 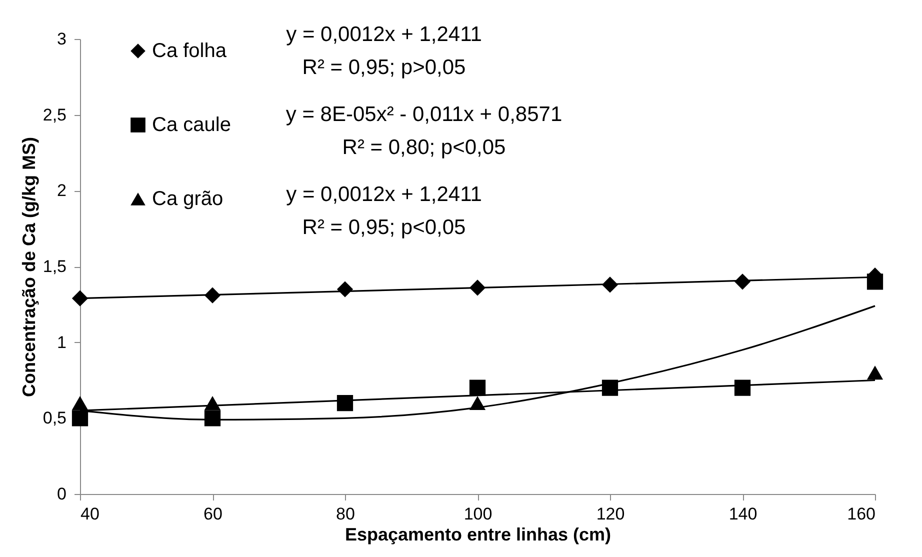 What do you see at coordinates (61, 342) in the screenshot?
I see `y-tick-label: 1` at bounding box center [61, 342].